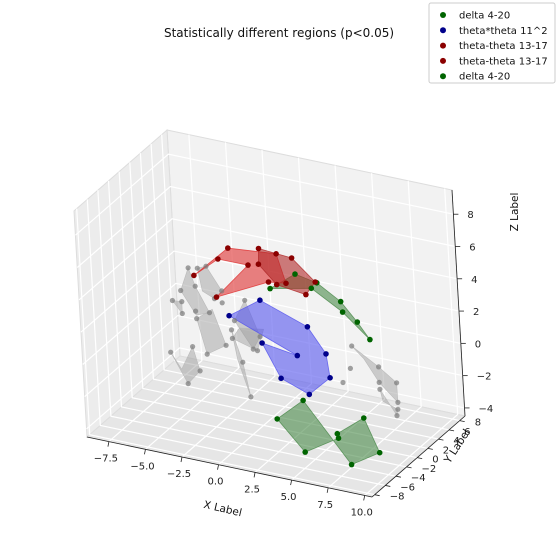  Describe the element at coordinates (325, 505) in the screenshot. I see `x-tick-label: 7.5` at that location.